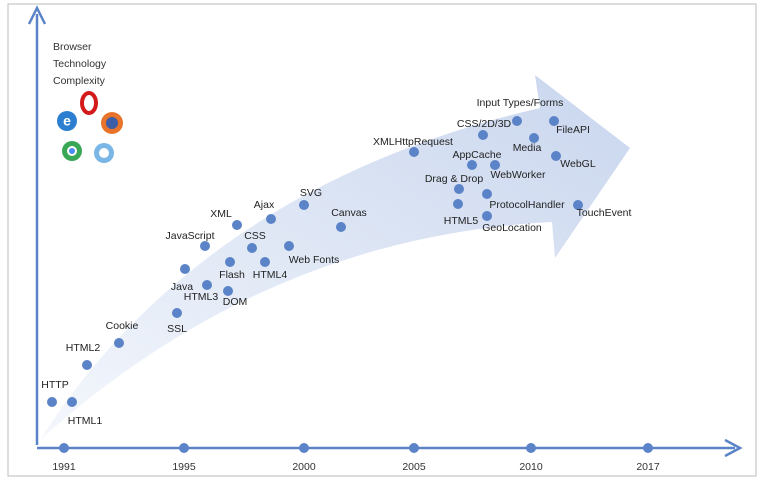 This screenshot has height=483, width=765. What do you see at coordinates (83, 348) in the screenshot?
I see `tech-label: HTML2` at bounding box center [83, 348].